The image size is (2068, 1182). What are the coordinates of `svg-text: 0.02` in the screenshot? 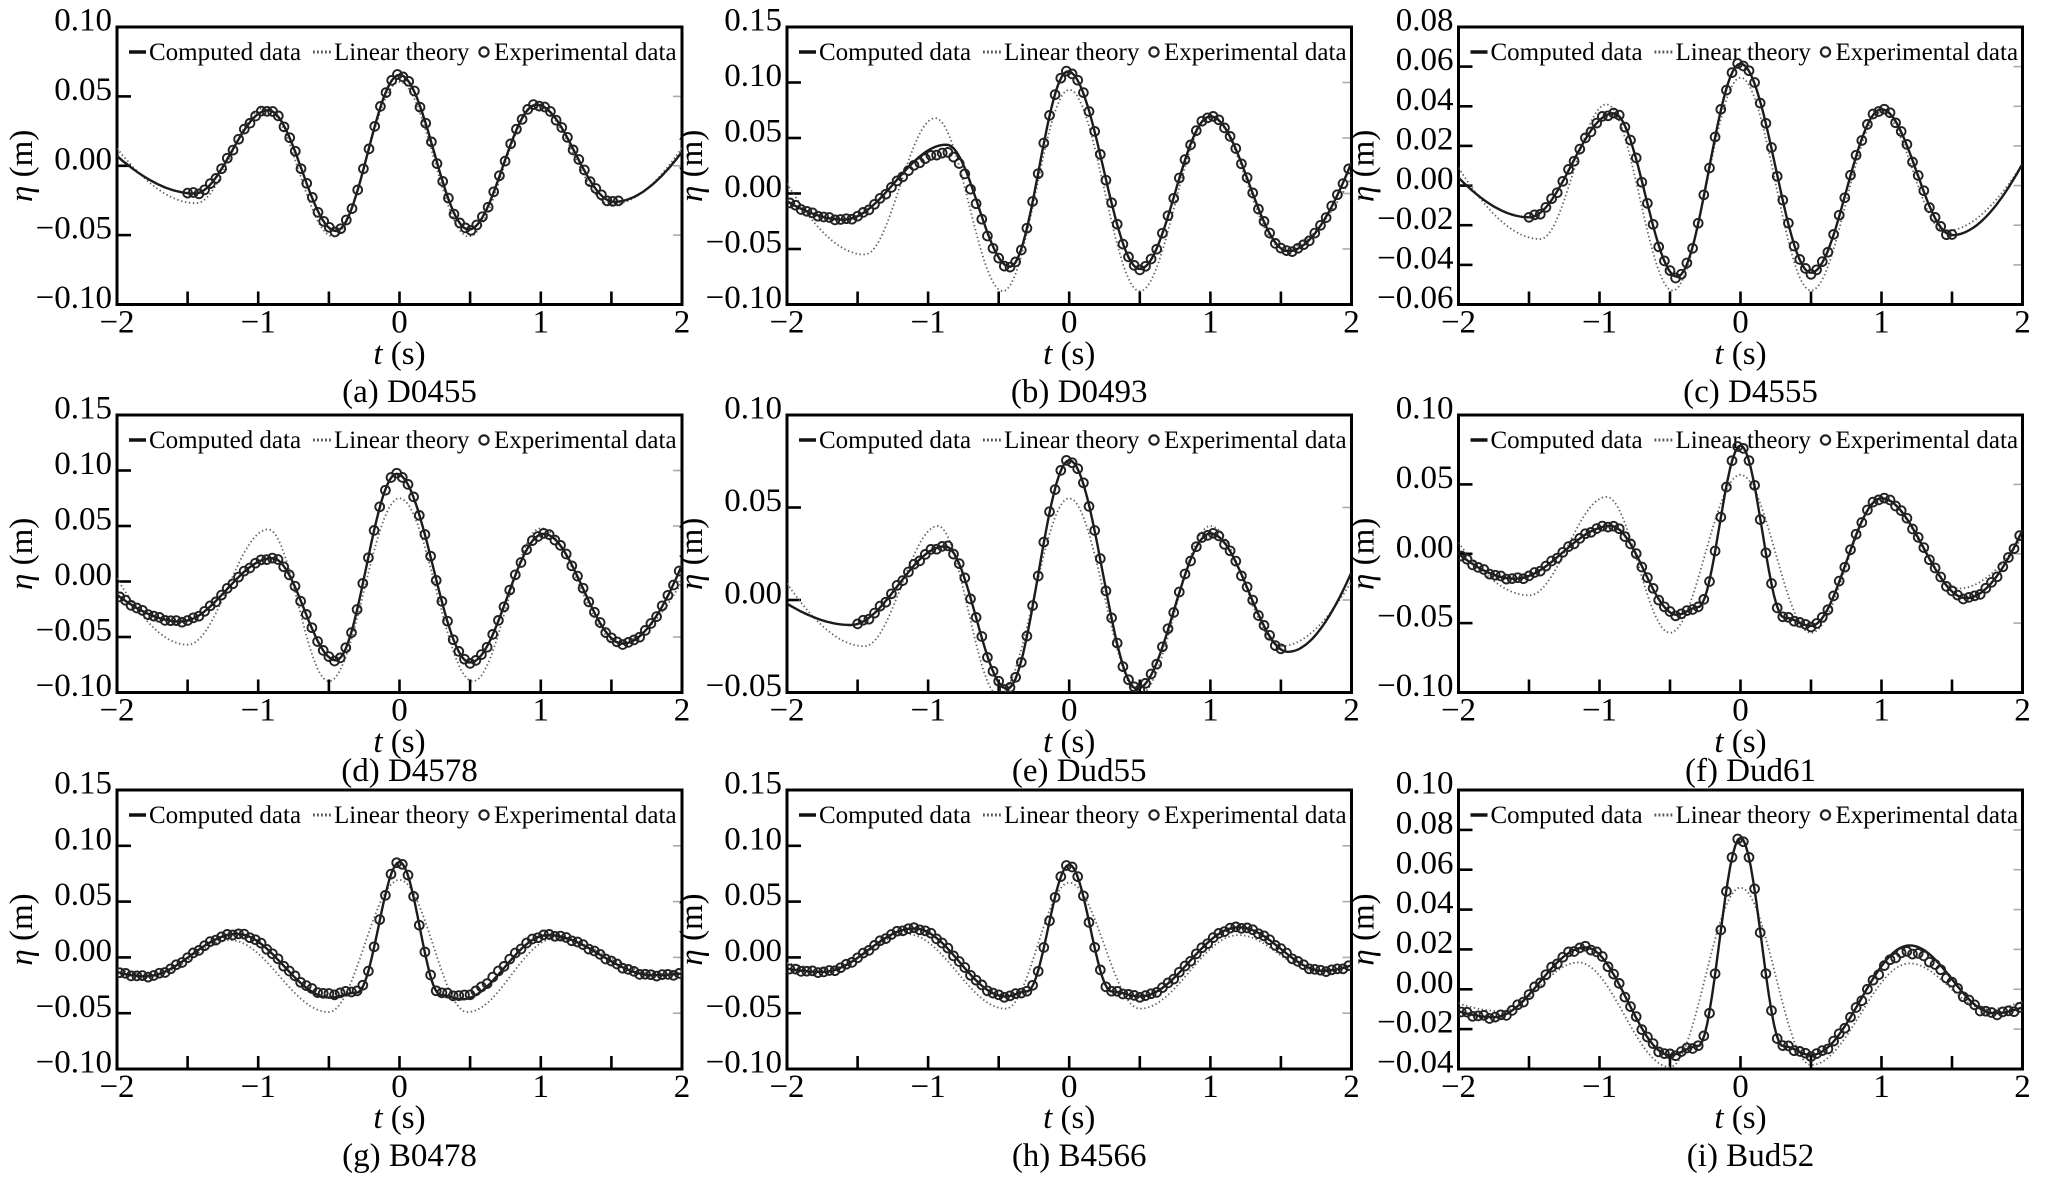 It's located at (1425, 943).